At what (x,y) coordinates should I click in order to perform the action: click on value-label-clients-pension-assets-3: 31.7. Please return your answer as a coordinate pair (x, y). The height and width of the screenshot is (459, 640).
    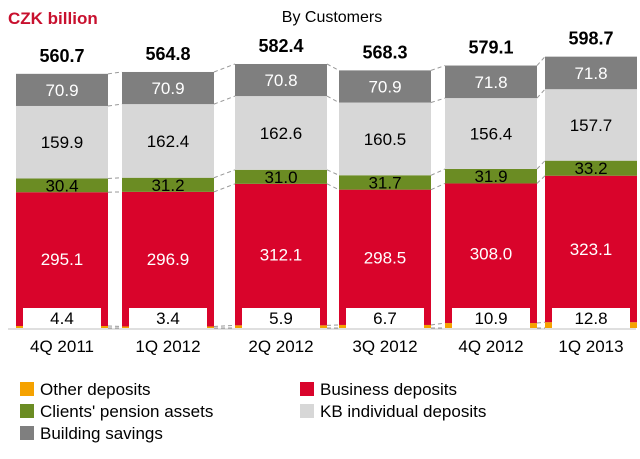
    Looking at the image, I should click on (384, 182).